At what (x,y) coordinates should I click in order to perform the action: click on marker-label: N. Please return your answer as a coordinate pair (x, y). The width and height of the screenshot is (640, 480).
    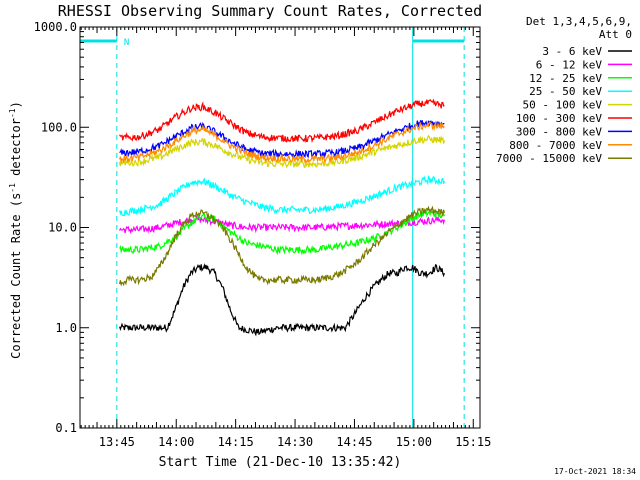
    Looking at the image, I should click on (126, 43).